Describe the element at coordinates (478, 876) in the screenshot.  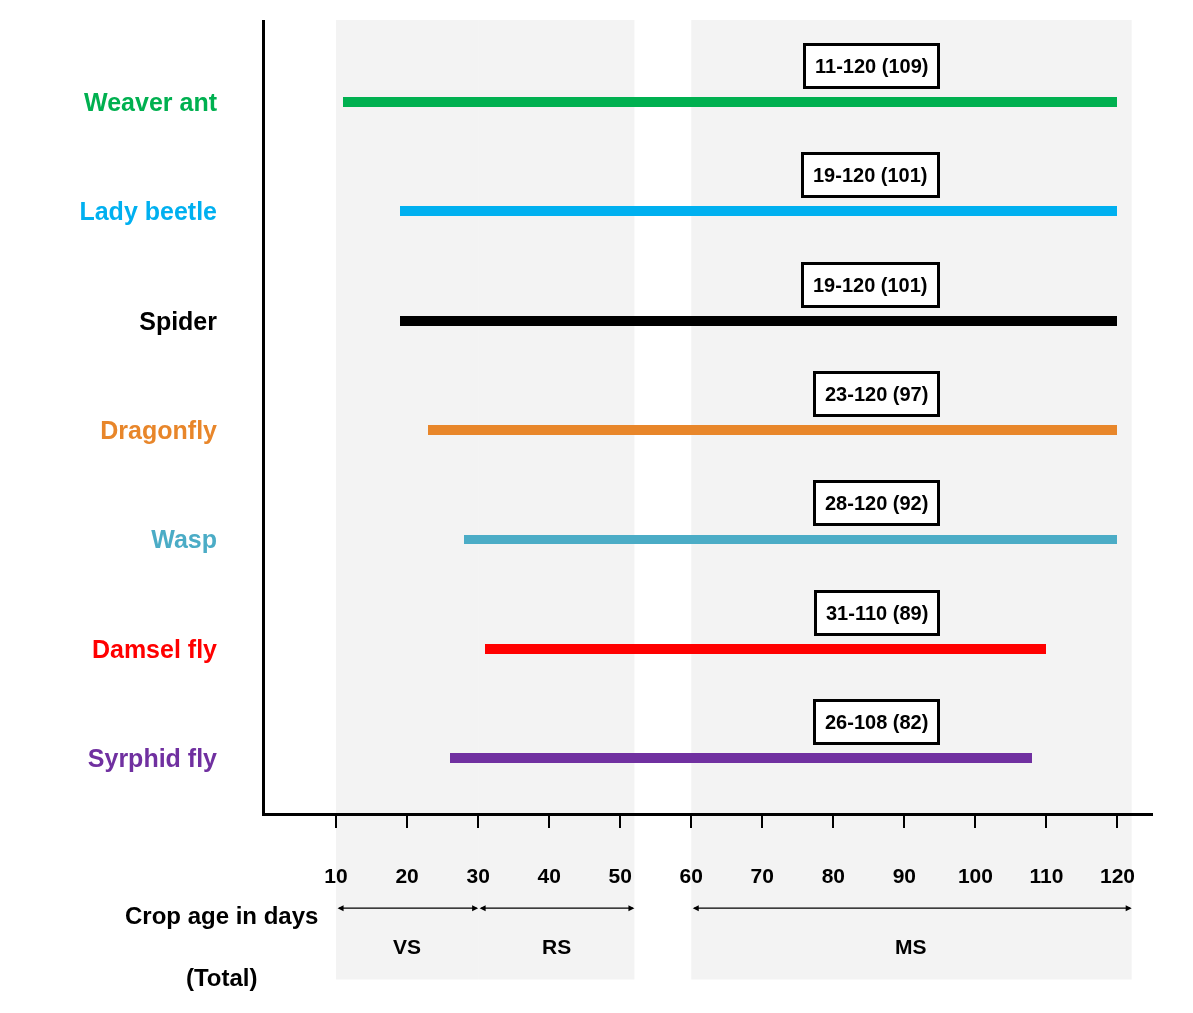
I see `x-tick-label: 30` at that location.